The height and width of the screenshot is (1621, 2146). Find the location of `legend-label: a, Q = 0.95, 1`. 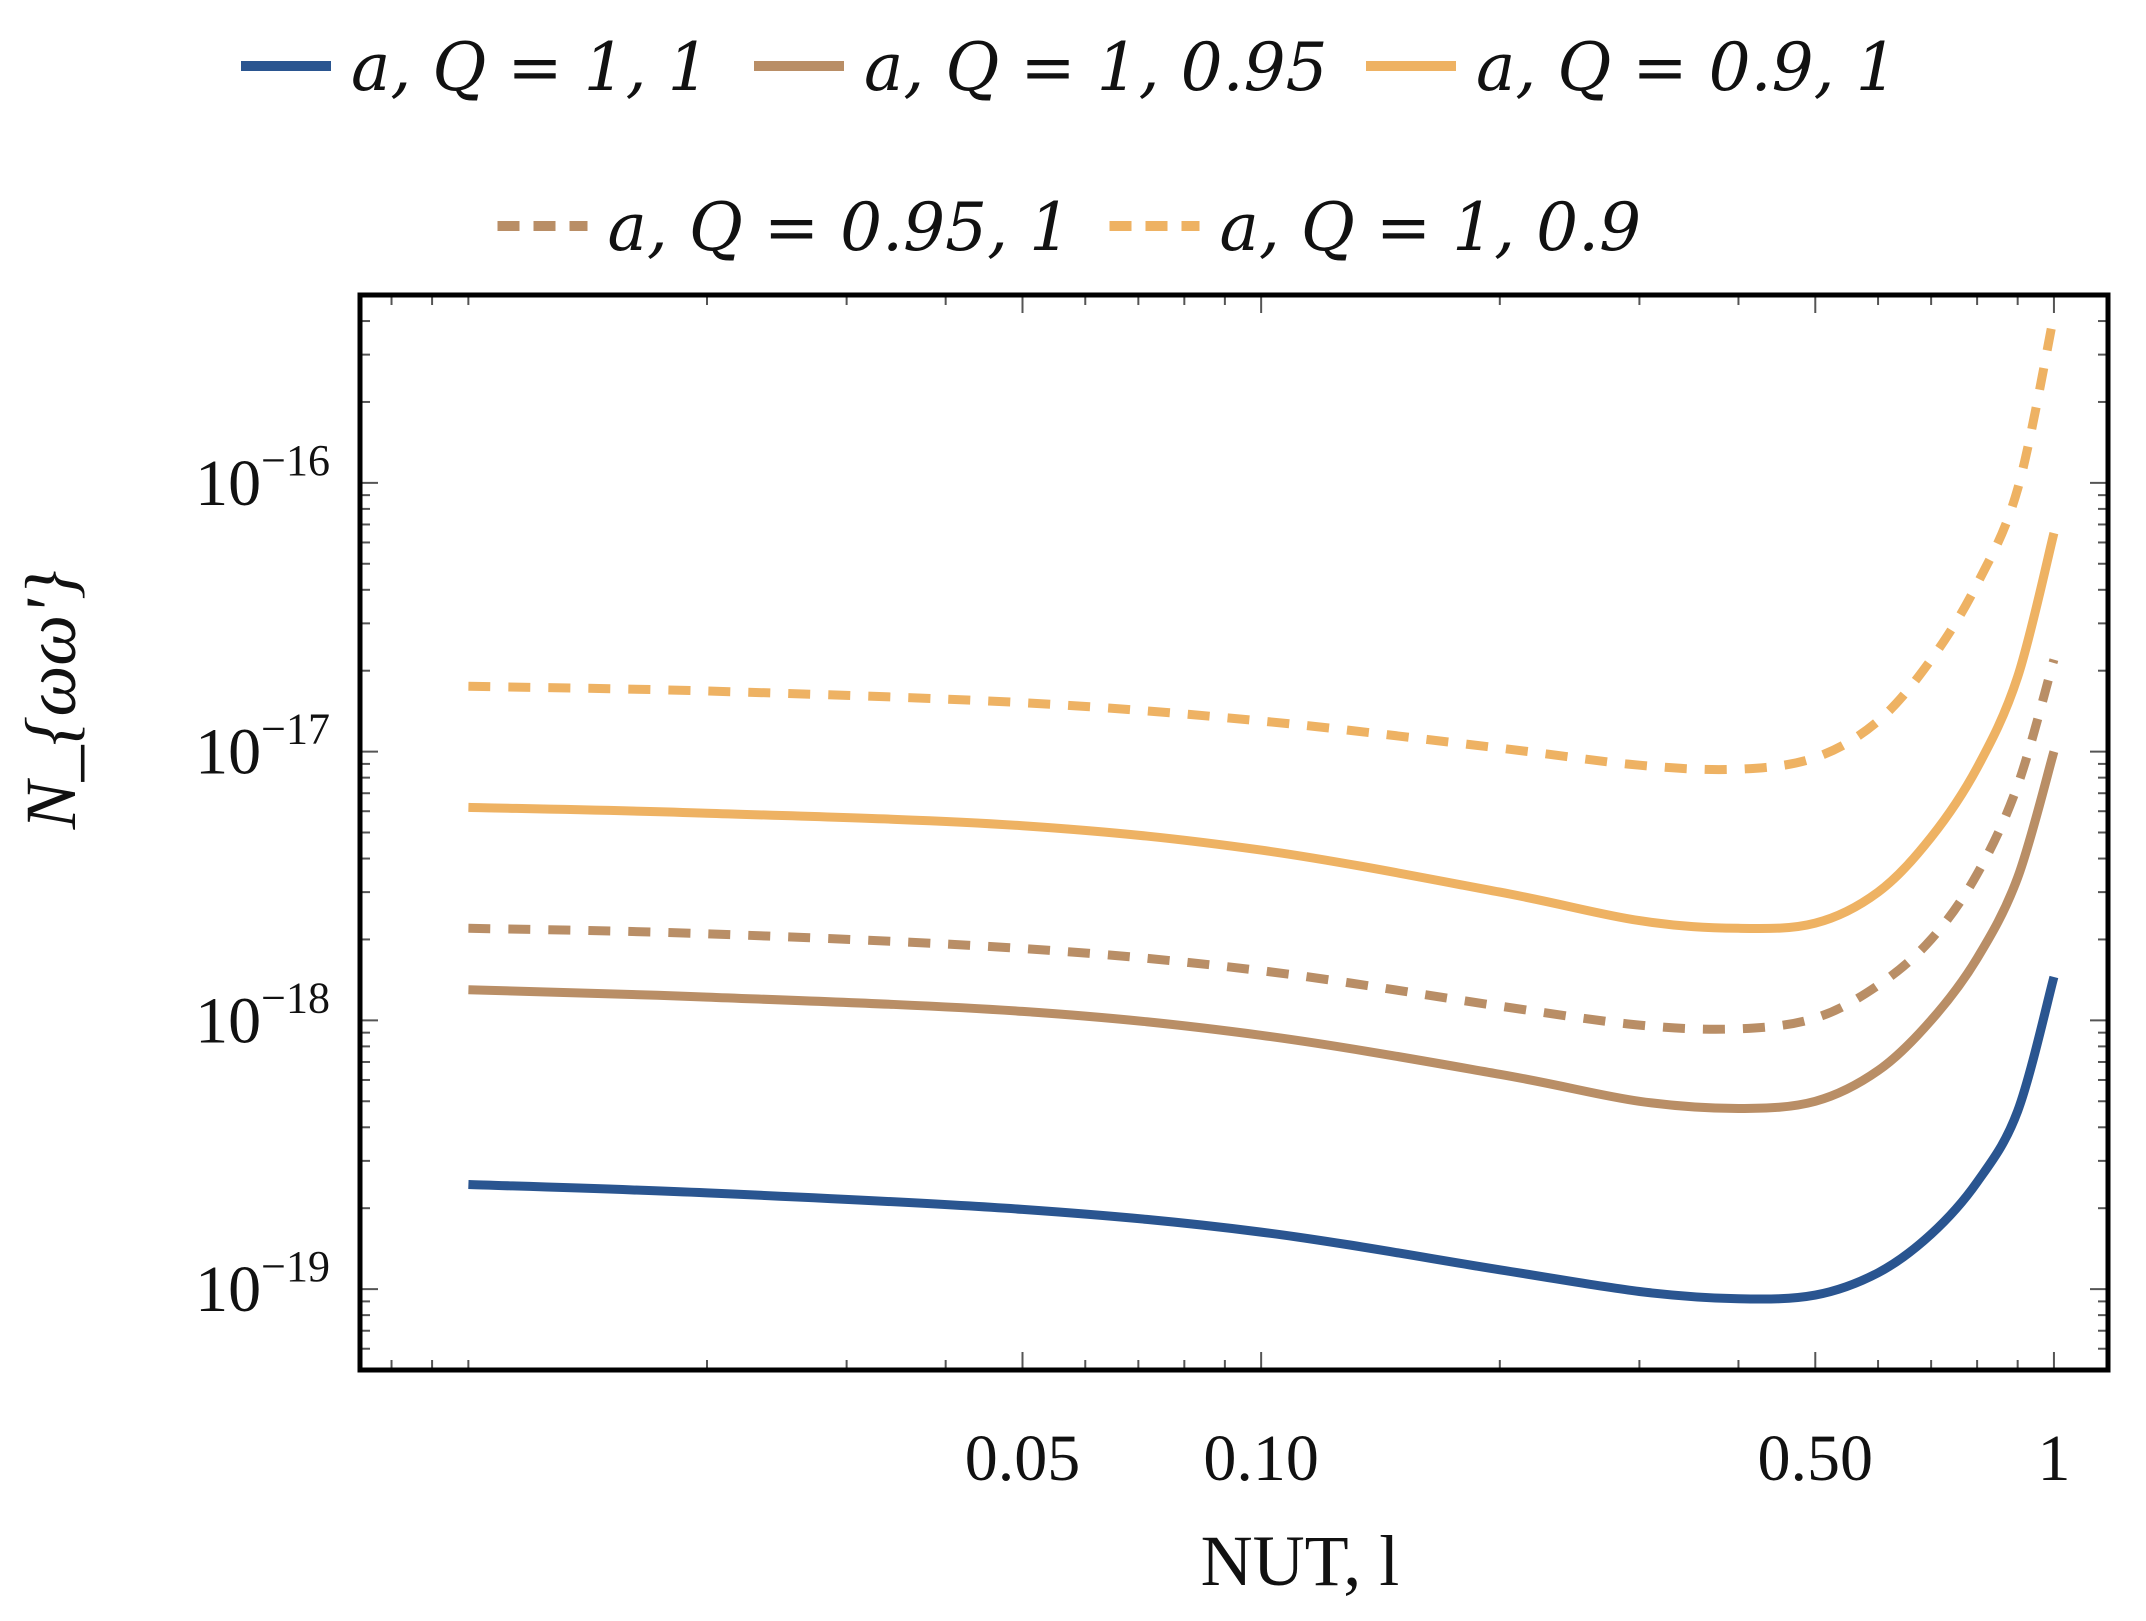

legend-label: a, Q = 0.95, 1 is located at coordinates (840, 227).